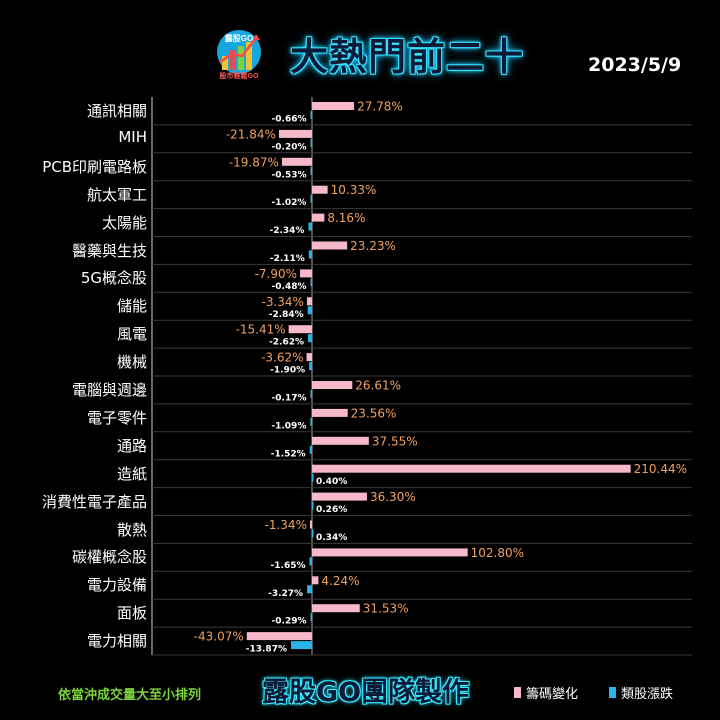 This screenshot has height=720, width=720. Describe the element at coordinates (109, 250) in the screenshot. I see `category-label: 醫藥與生技` at that location.